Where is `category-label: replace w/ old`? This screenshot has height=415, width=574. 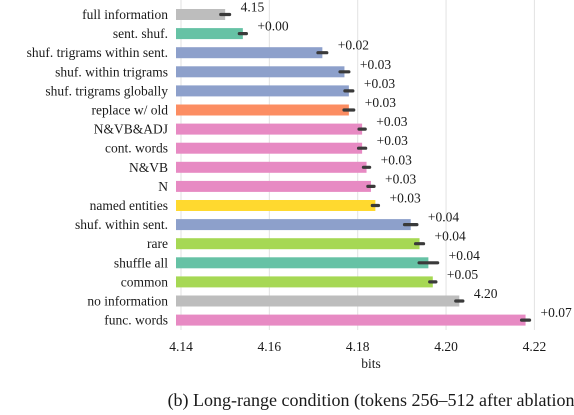
category-label: replace w/ old is located at coordinates (130, 110).